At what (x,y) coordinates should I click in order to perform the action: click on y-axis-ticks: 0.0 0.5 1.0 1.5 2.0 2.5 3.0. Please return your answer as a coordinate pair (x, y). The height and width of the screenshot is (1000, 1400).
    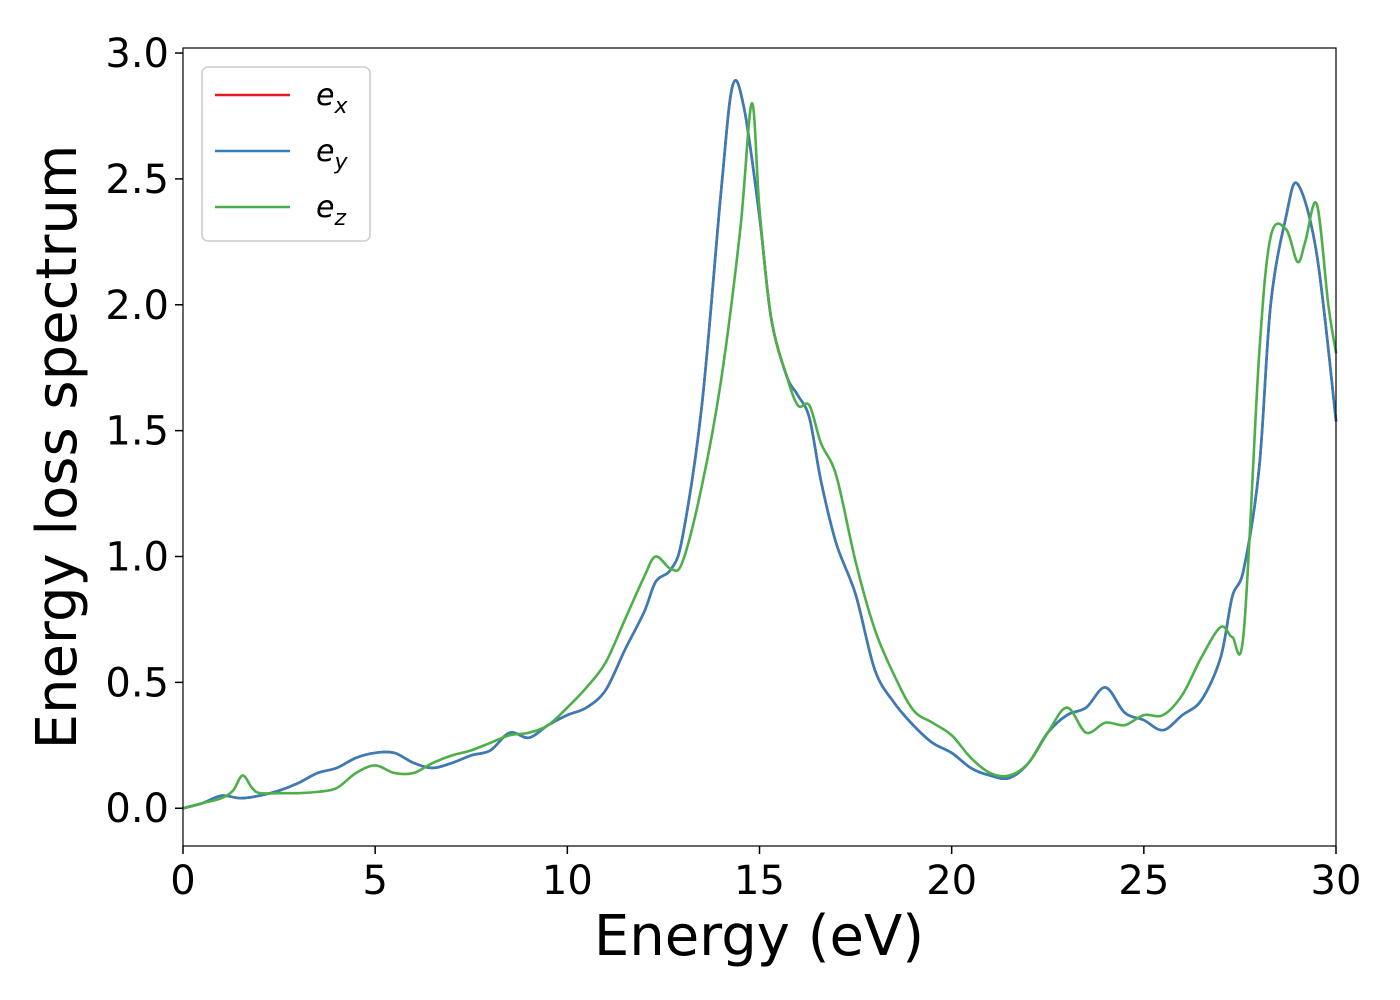
    Looking at the image, I should click on (144, 431).